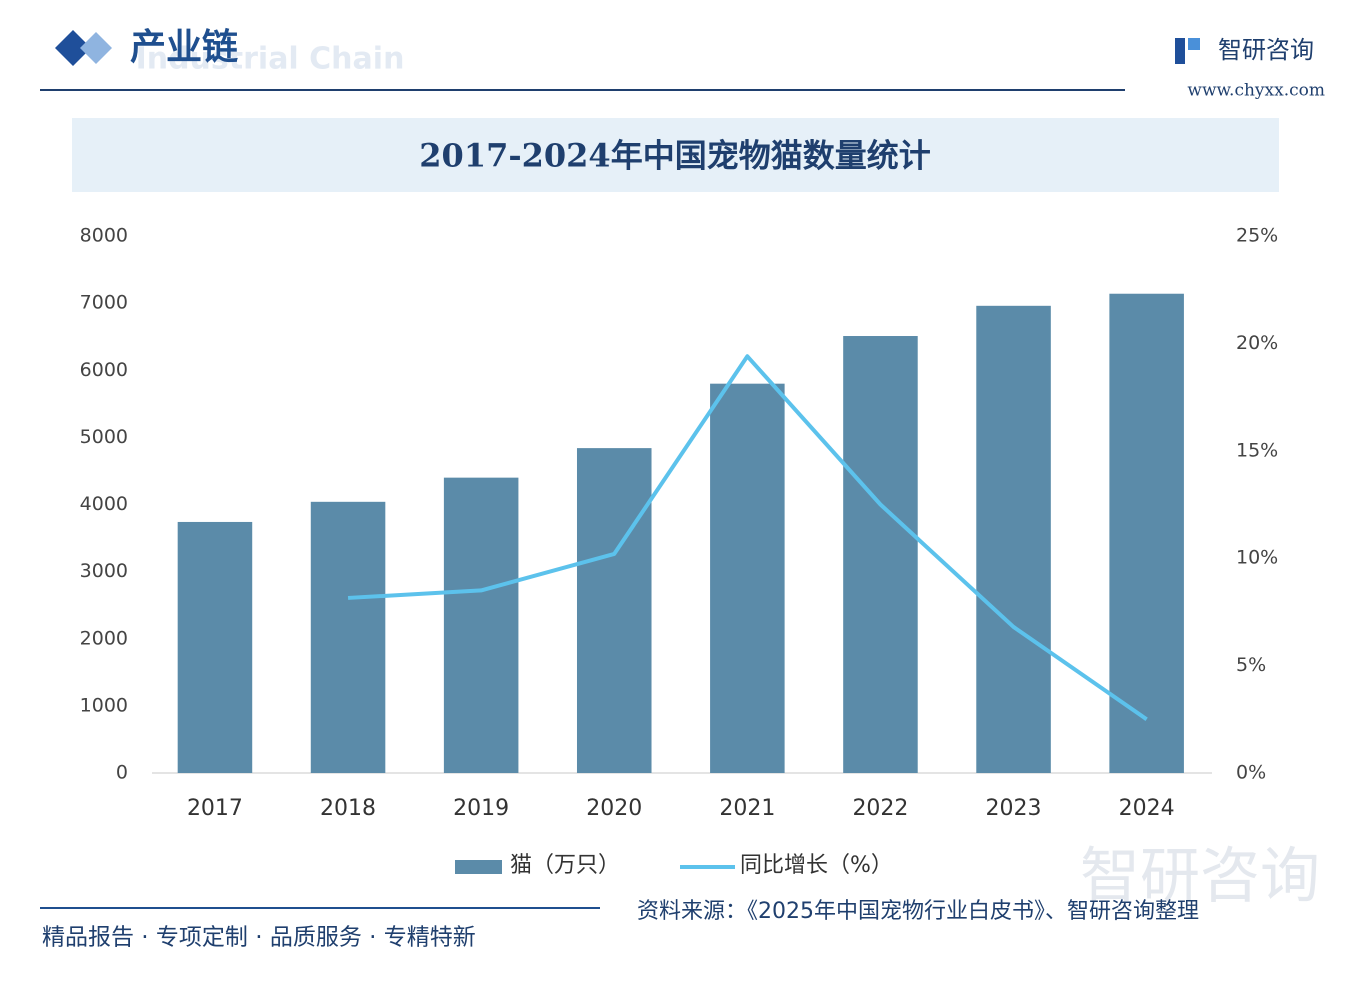 The height and width of the screenshot is (982, 1358). Describe the element at coordinates (1257, 450) in the screenshot. I see `y2-tick-label: 15%` at that location.